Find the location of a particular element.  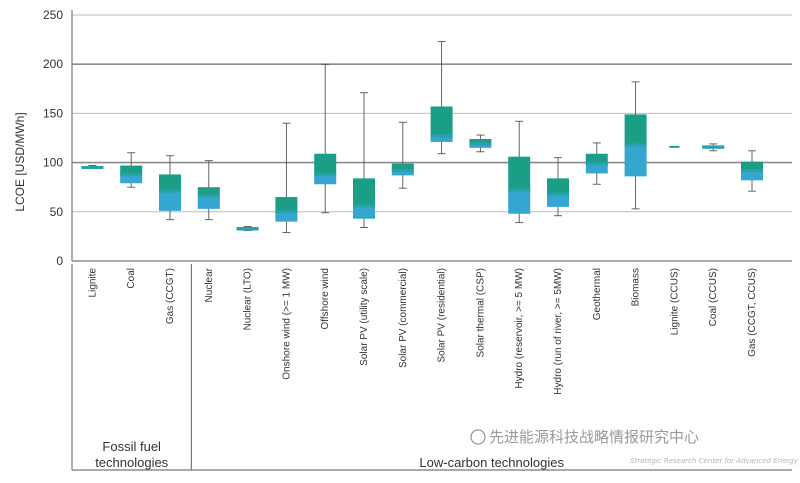

y-tick-label: 250 is located at coordinates (53, 15).